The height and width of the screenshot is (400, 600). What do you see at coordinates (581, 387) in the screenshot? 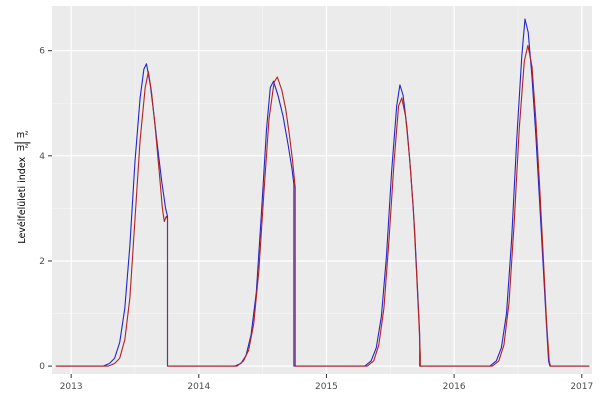
I see `x-tick-label: 2017` at bounding box center [581, 387].